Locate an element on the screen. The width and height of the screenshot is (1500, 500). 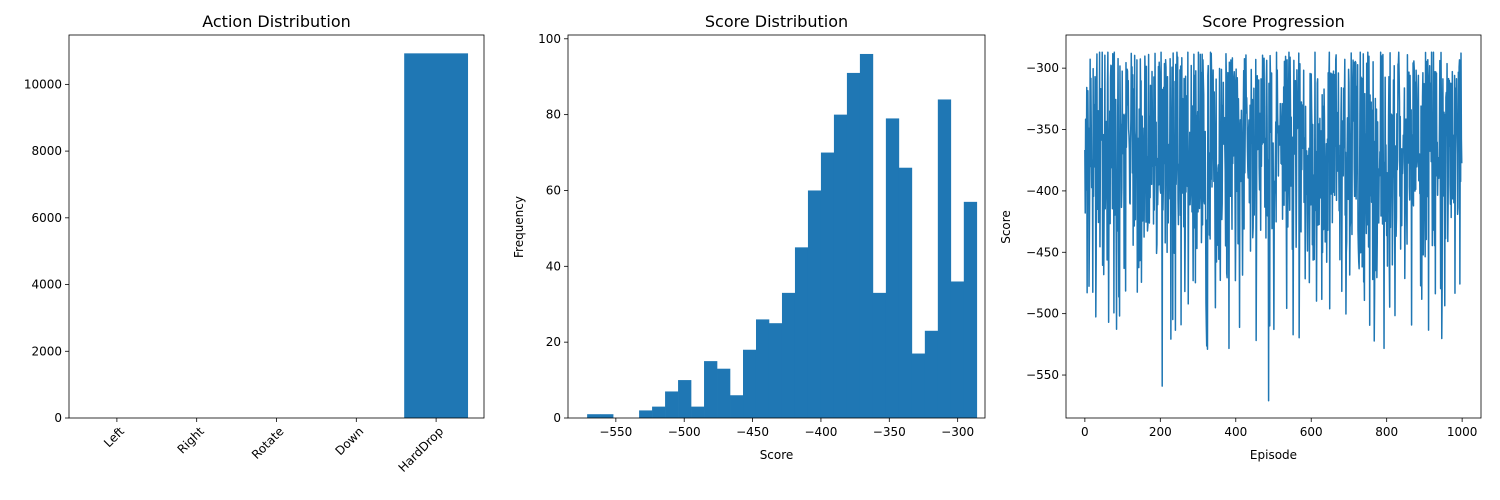
score-progression-xlabel: Episode is located at coordinates (1273, 455).